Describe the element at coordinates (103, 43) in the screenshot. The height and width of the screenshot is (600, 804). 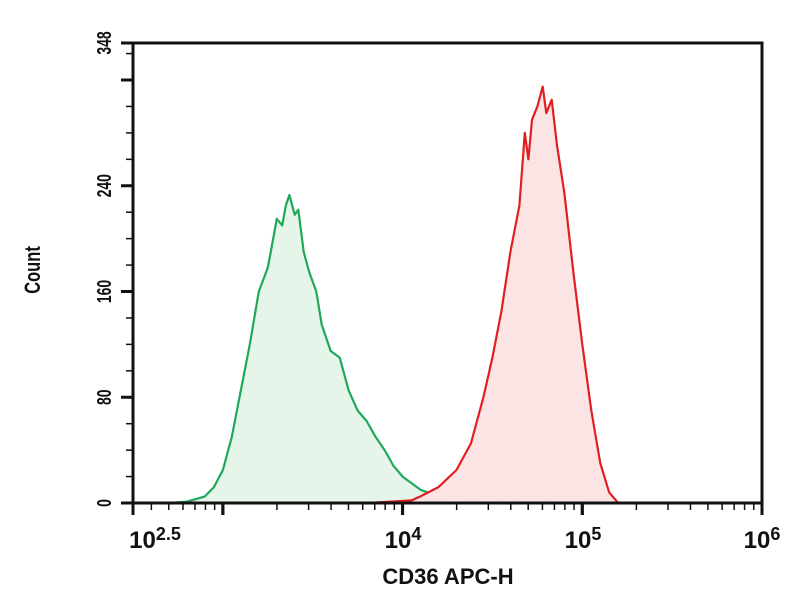
I see `y-tick-label: 348` at that location.